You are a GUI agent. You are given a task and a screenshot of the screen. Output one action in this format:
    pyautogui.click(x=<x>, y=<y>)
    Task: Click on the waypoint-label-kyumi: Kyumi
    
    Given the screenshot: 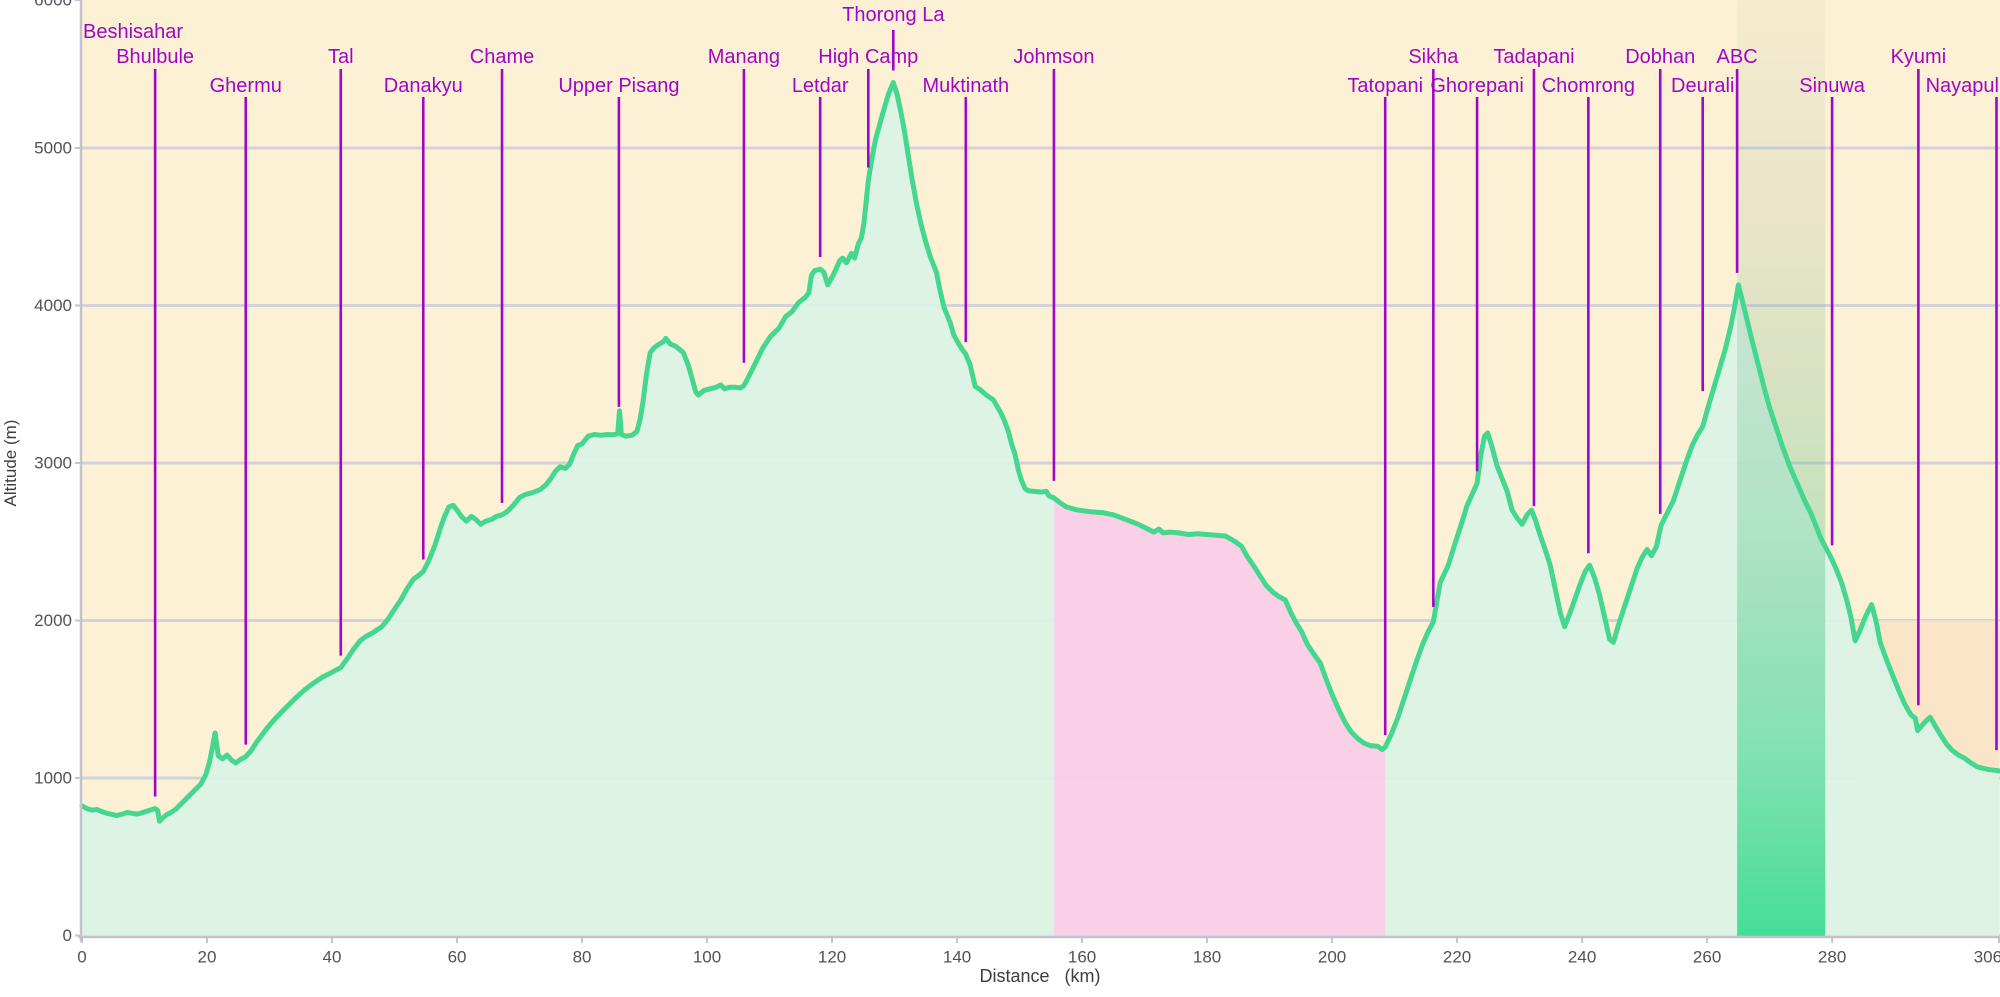 What is the action you would take?
    pyautogui.click(x=1919, y=57)
    